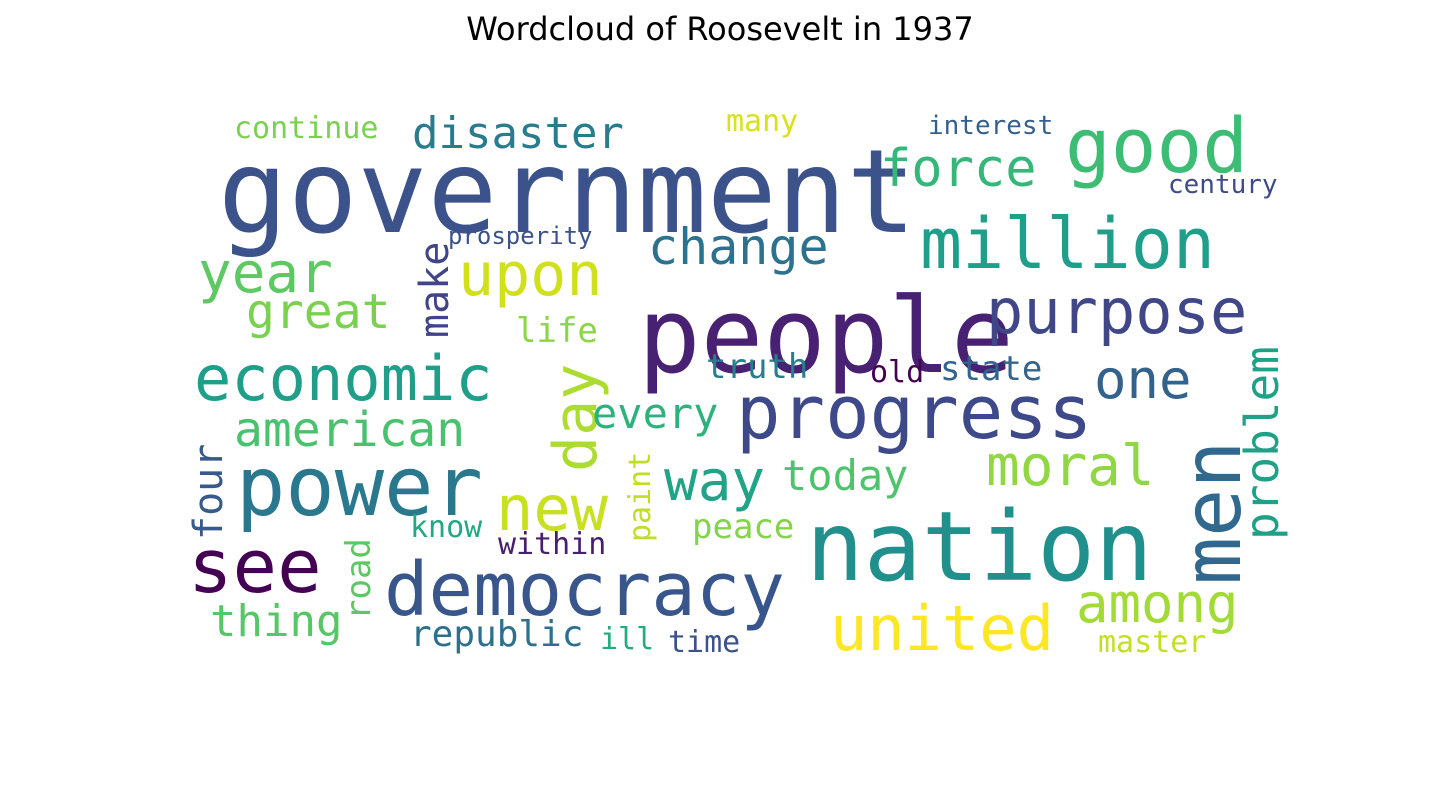 This screenshot has height=792, width=1440. Describe the element at coordinates (1156, 145) in the screenshot. I see `word-good: good` at that location.